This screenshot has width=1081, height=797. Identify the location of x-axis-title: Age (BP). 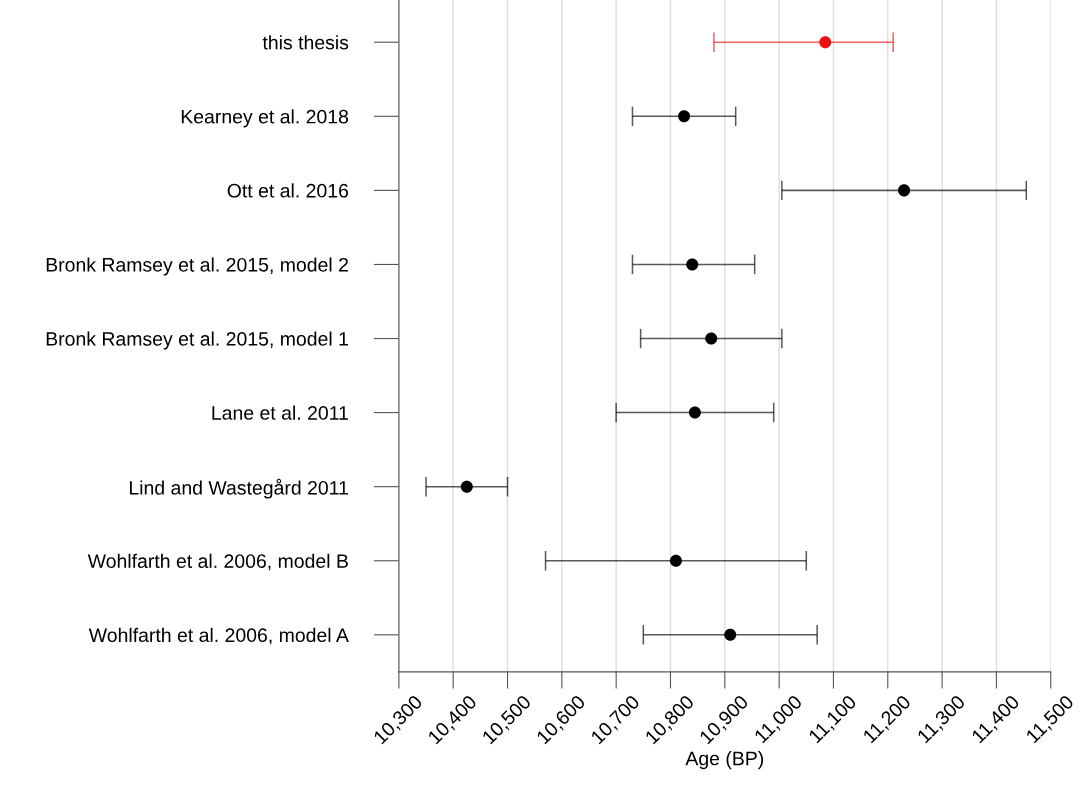
(724, 760).